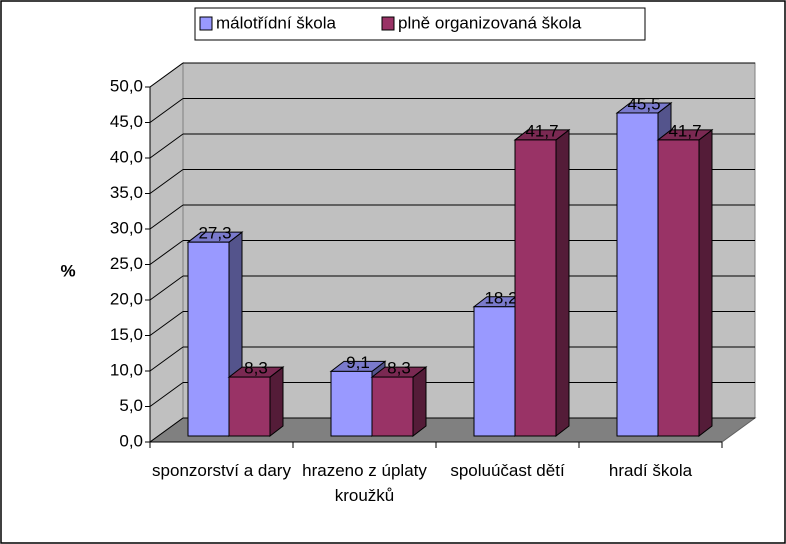 The width and height of the screenshot is (786, 544). Describe the element at coordinates (126, 263) in the screenshot. I see `y-tick-label: 25,0` at that location.